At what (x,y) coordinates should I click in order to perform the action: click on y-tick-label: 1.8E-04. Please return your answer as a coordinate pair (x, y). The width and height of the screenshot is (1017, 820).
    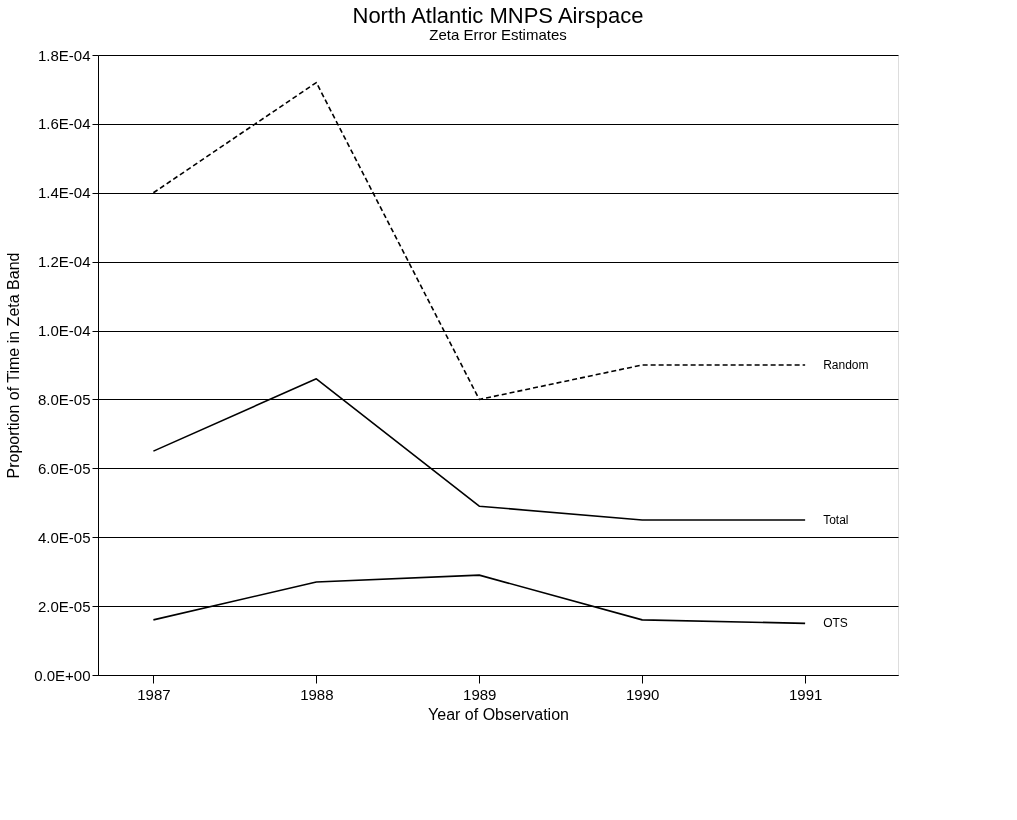
    Looking at the image, I should click on (64, 55).